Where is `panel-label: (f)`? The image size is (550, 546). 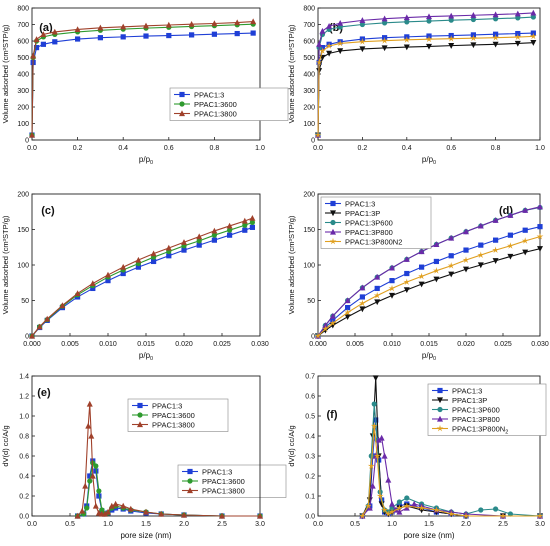
panel-label: (f) is located at coordinates (332, 415).